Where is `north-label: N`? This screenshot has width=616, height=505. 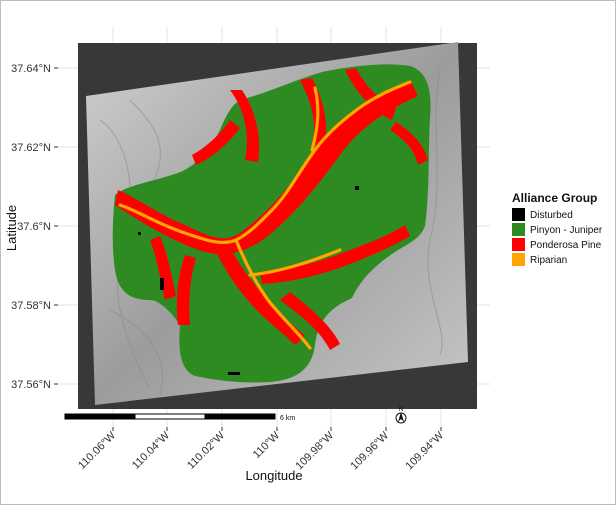
north-label: N is located at coordinates (401, 410).